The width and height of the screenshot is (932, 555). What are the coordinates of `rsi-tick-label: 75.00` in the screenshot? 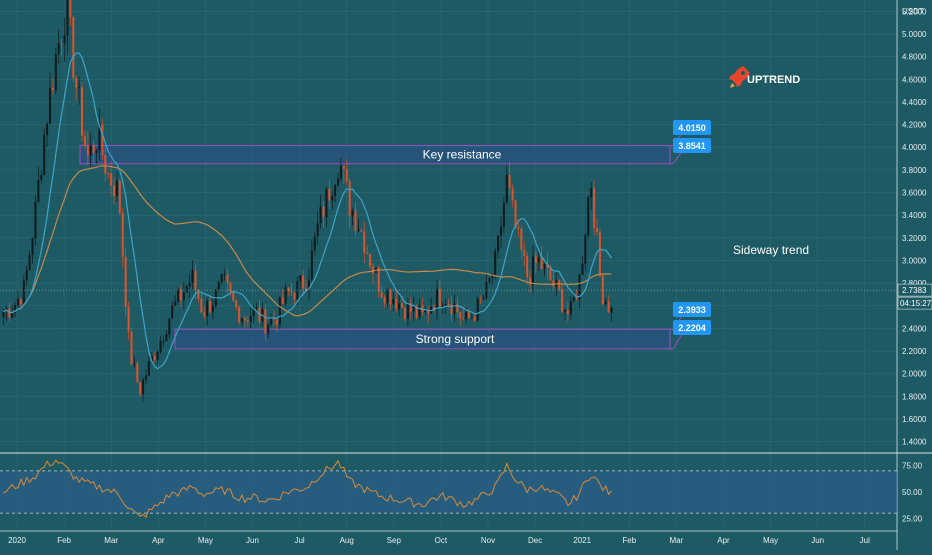 It's located at (912, 466).